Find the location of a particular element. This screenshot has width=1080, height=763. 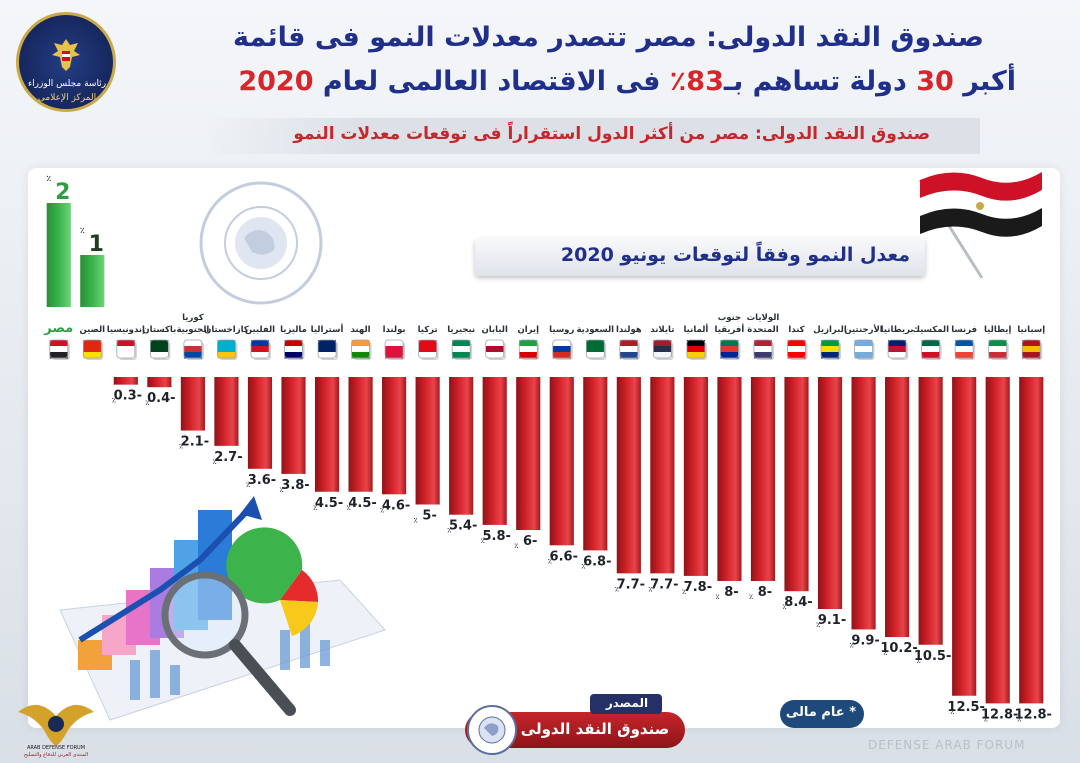

title-year: 2020 is located at coordinates (276, 81).